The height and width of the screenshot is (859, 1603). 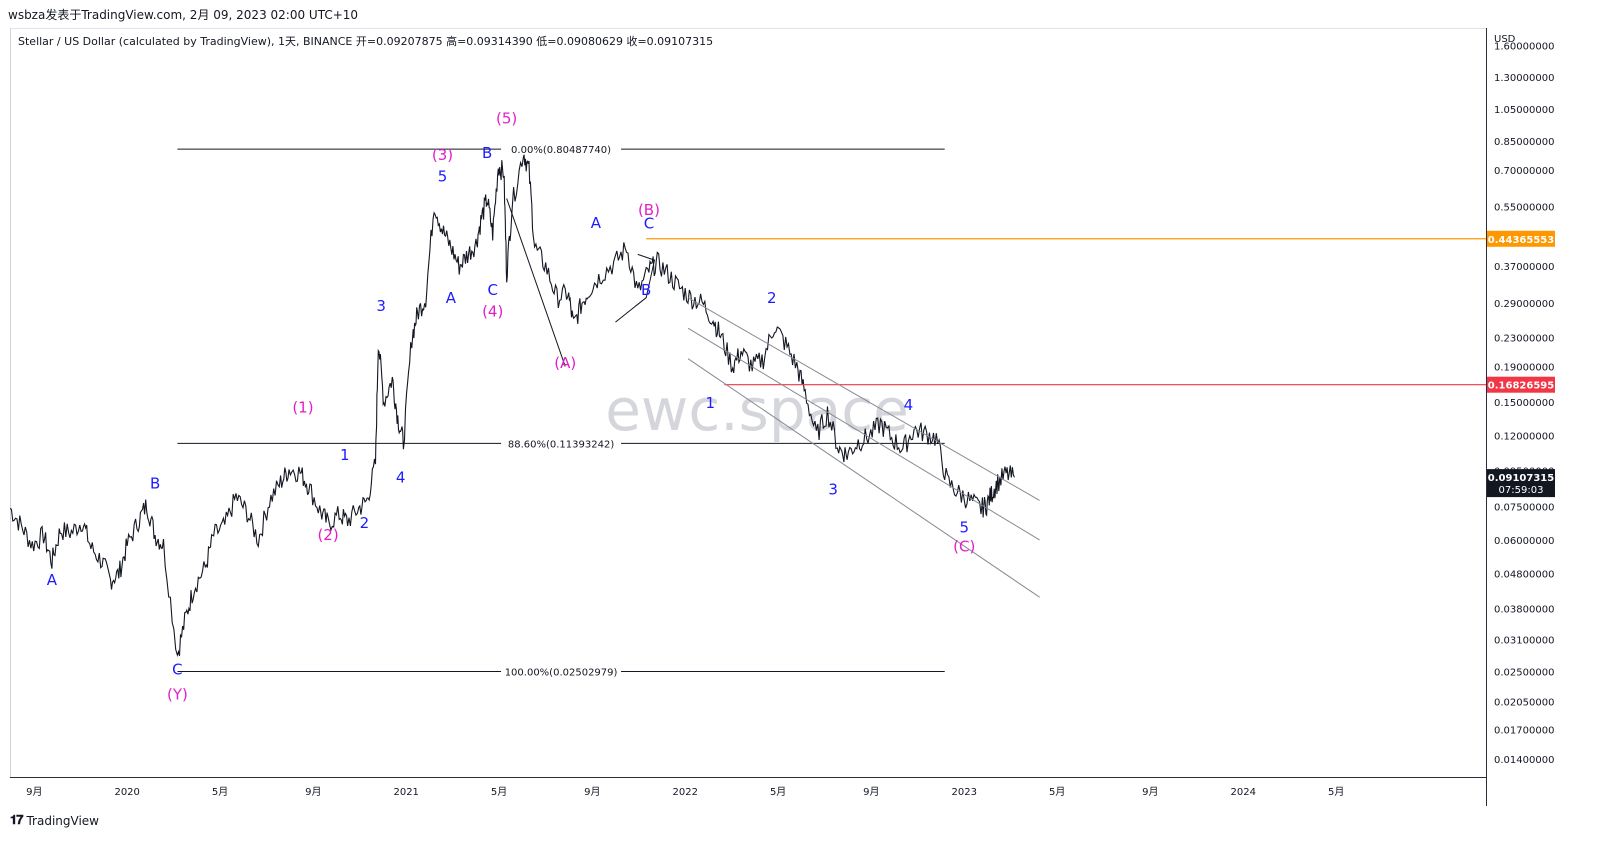 What do you see at coordinates (1524, 673) in the screenshot?
I see `price-tick-label: 0.02500000` at bounding box center [1524, 673].